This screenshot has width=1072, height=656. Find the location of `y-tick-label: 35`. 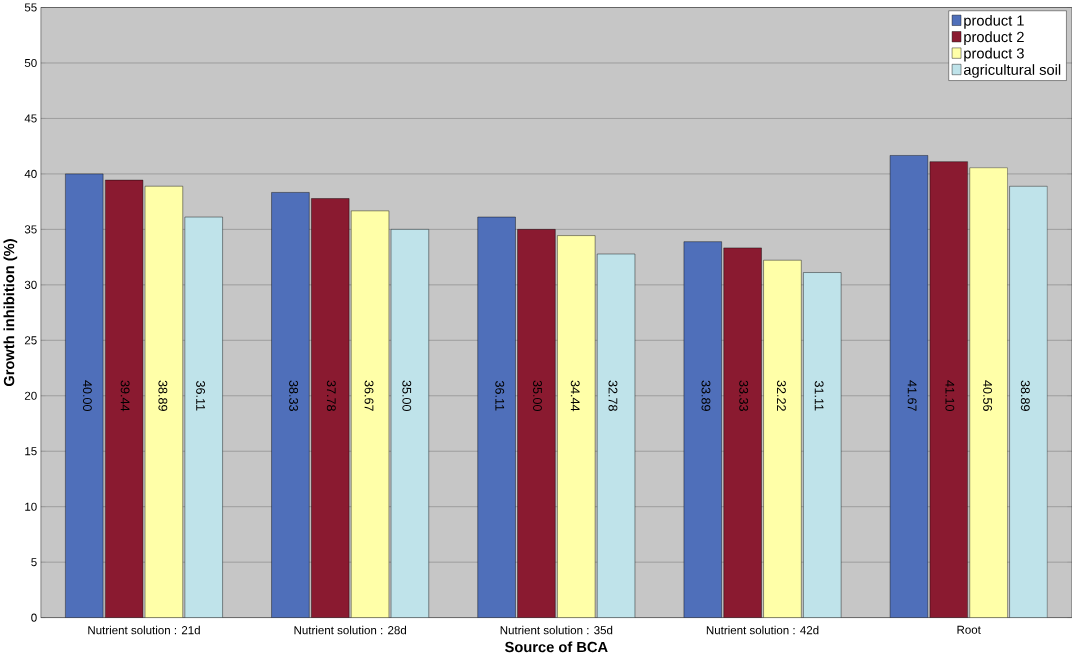

y-tick-label: 35 is located at coordinates (30, 229).